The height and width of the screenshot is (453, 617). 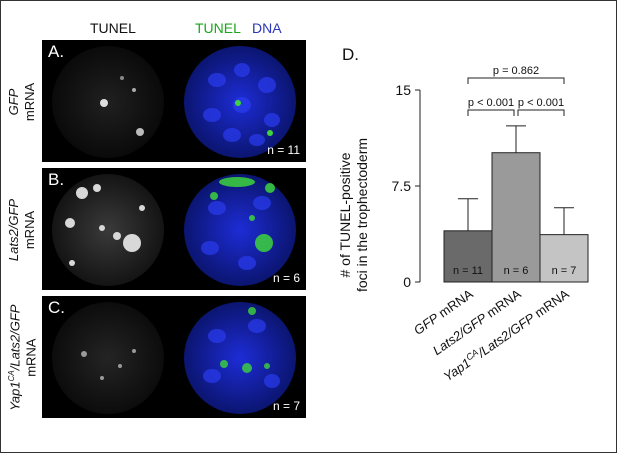 What do you see at coordinates (56, 51) in the screenshot?
I see `panel-label-a: A.` at bounding box center [56, 51].